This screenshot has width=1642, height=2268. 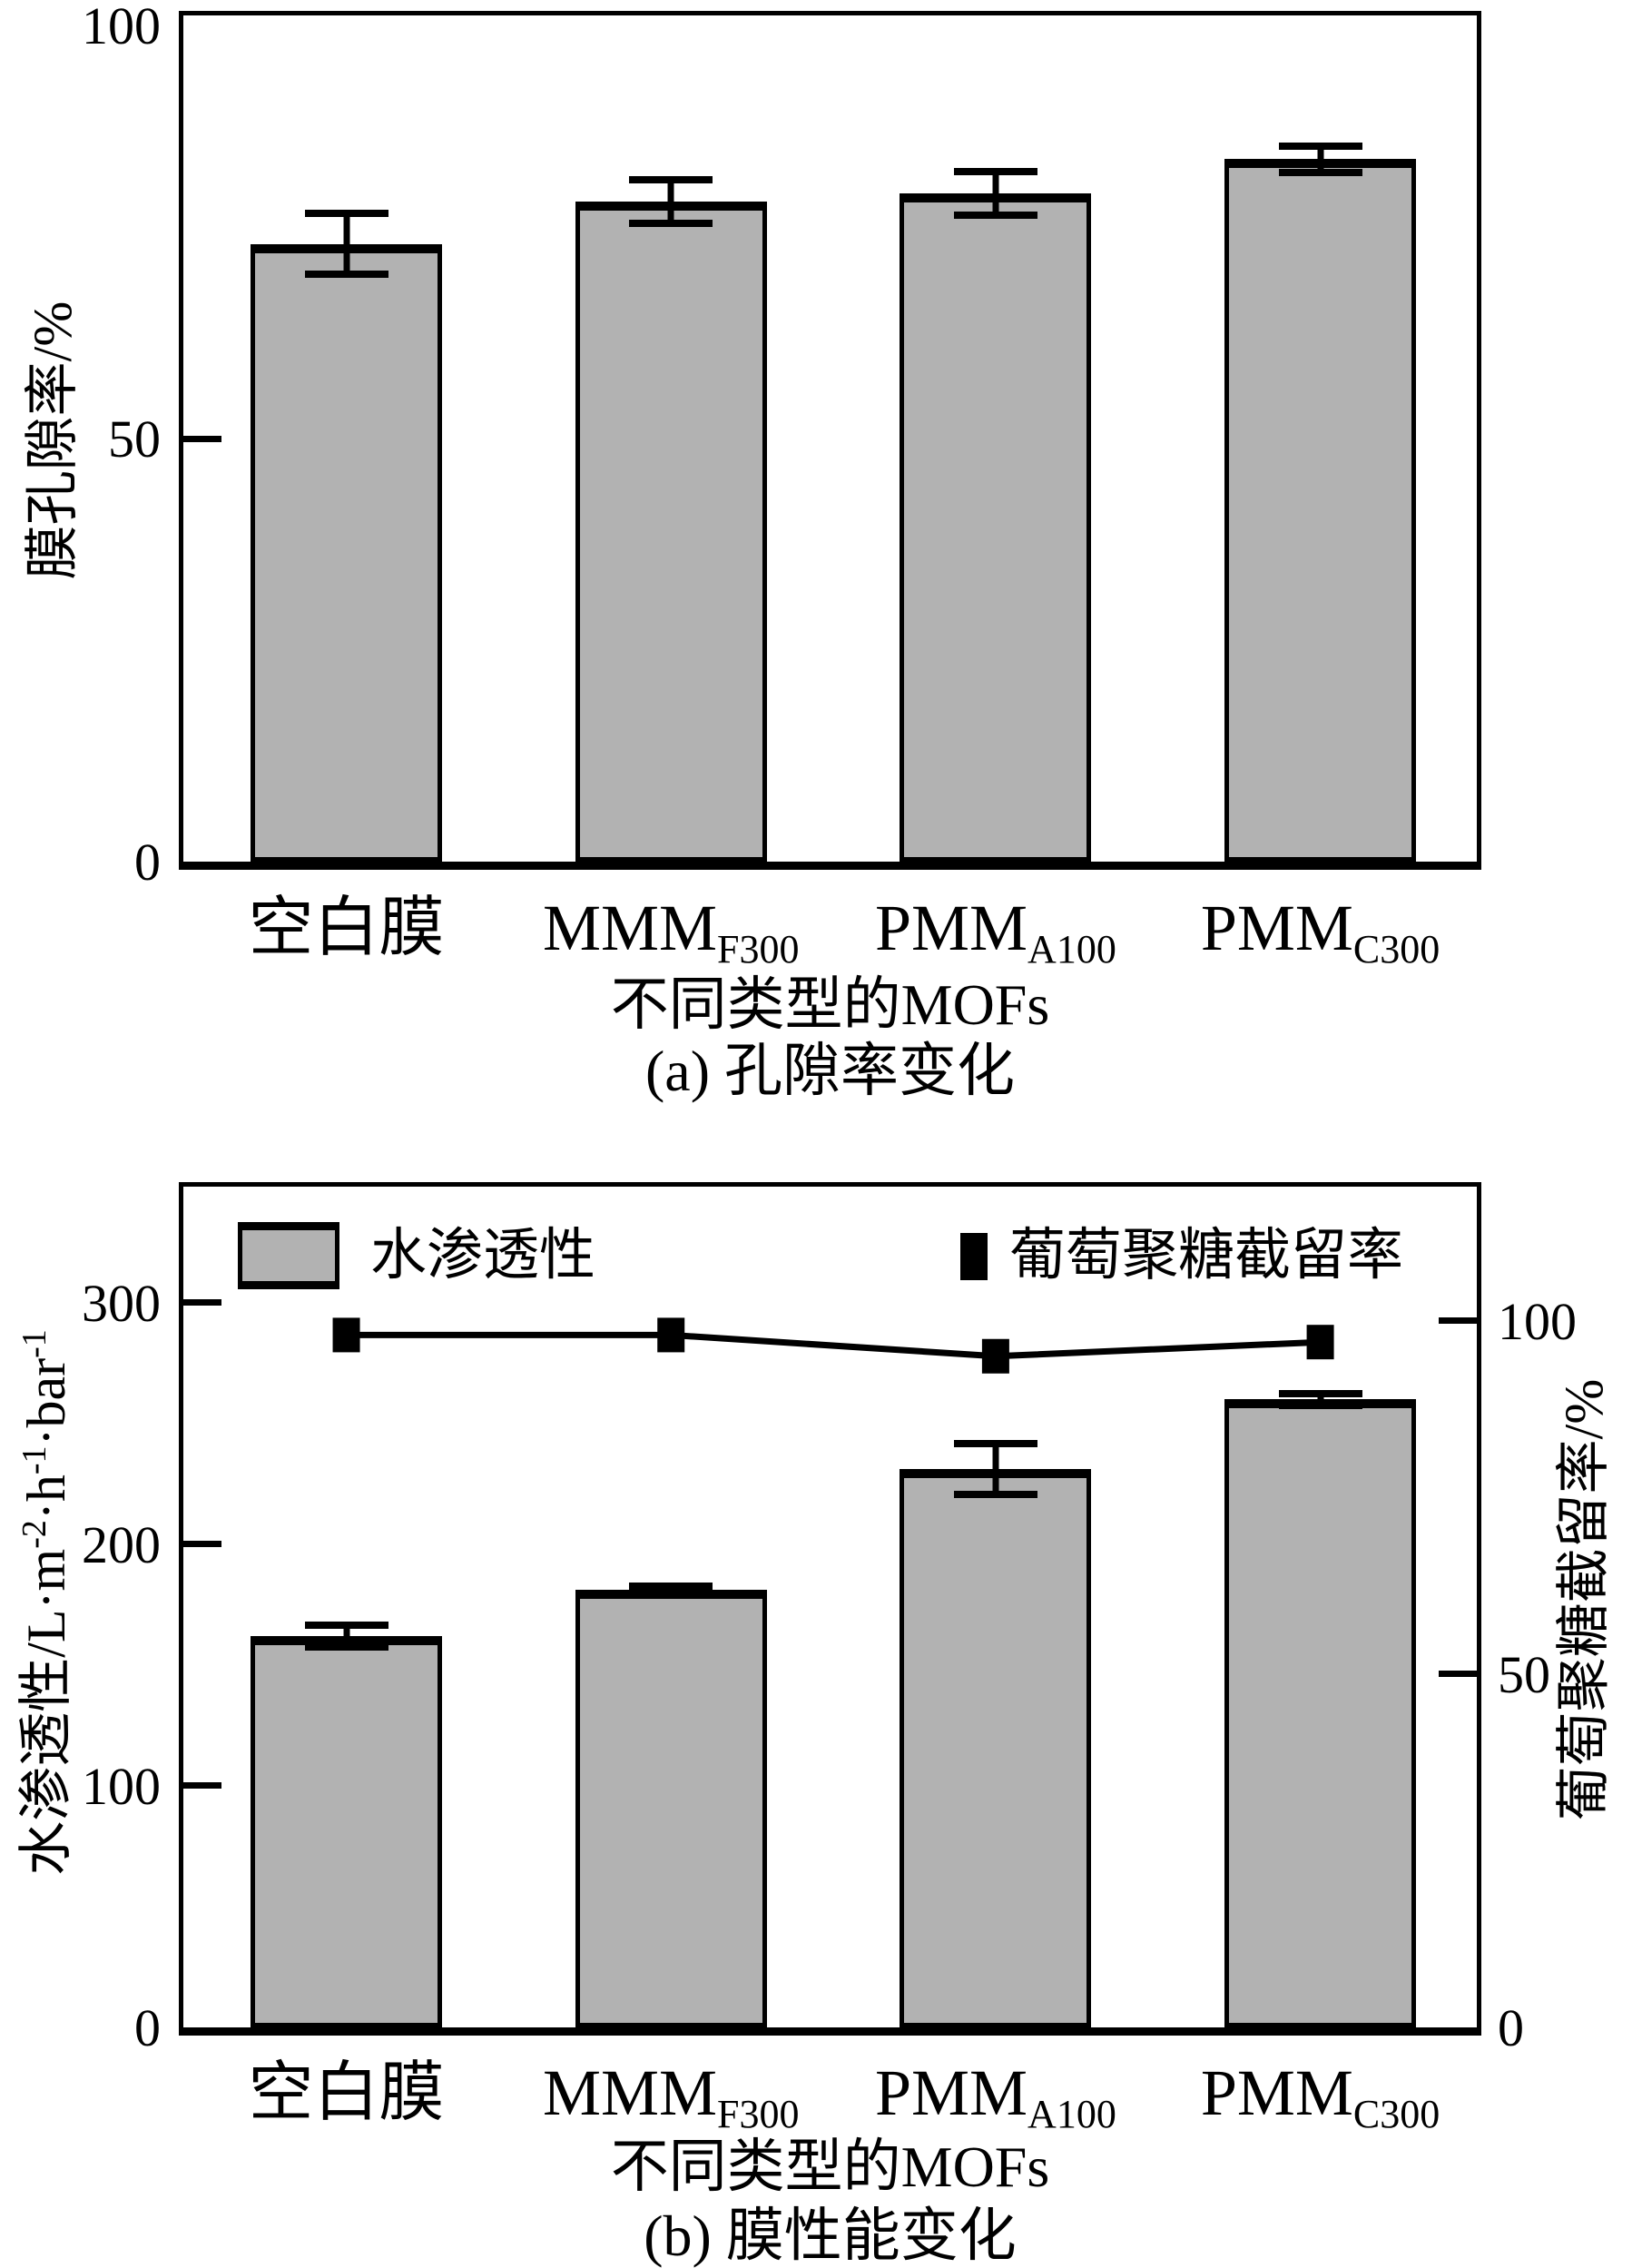 I want to click on chart-b-right-tick-label-100: 100, so click(x=1538, y=1321).